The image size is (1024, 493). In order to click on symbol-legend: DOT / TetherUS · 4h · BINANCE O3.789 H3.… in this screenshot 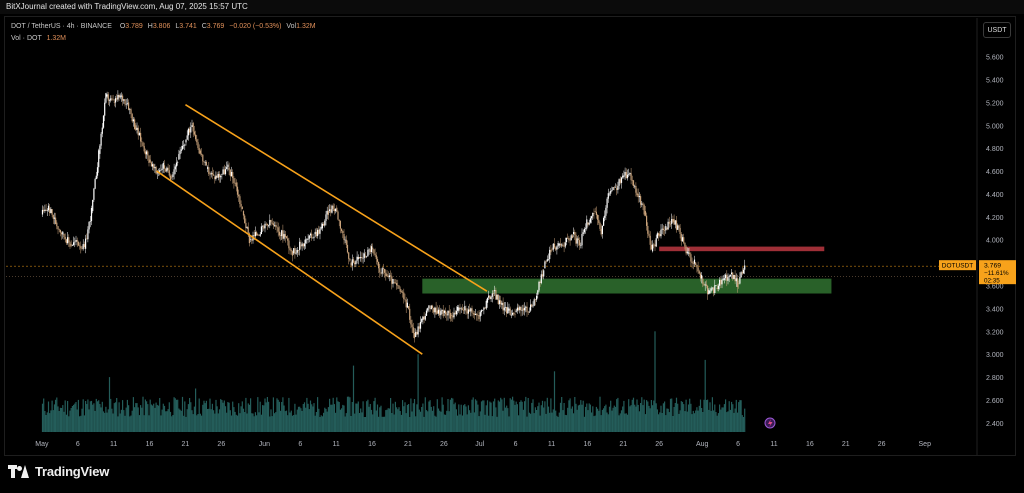, I will do `click(163, 26)`.